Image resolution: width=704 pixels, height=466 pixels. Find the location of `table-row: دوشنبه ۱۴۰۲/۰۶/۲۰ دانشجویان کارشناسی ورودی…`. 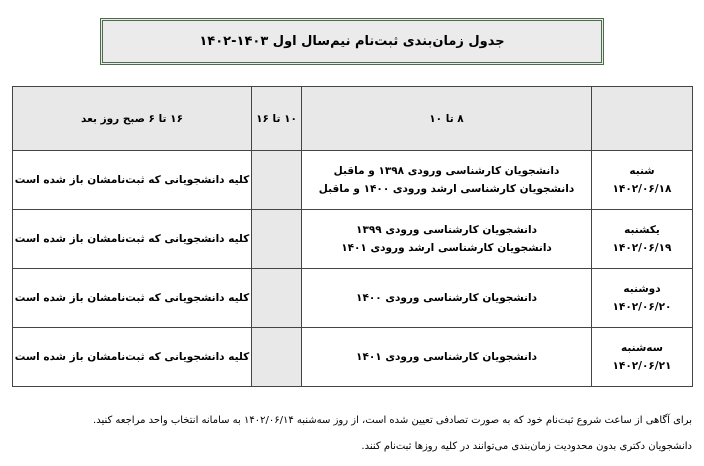

table-row: دوشنبه ۱۴۰۲/۰۶/۲۰ دانشجویان کارشناسی ورودی… is located at coordinates (352, 298).